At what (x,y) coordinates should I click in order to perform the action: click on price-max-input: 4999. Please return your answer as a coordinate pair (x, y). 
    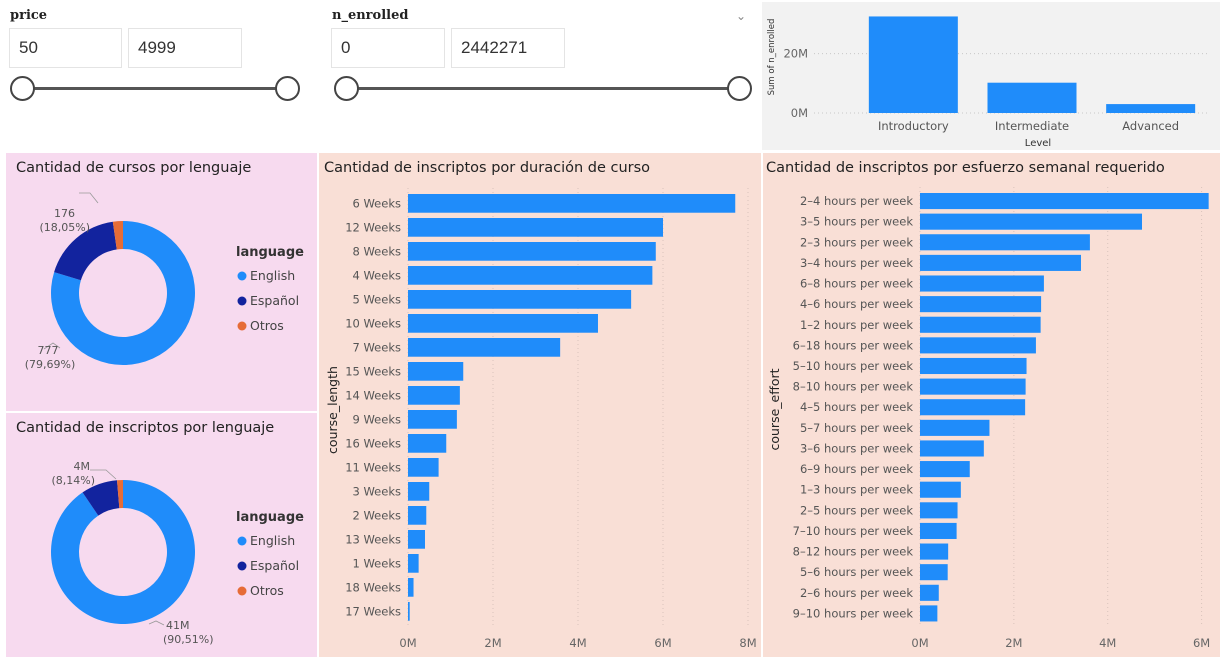
    Looking at the image, I should click on (185, 48).